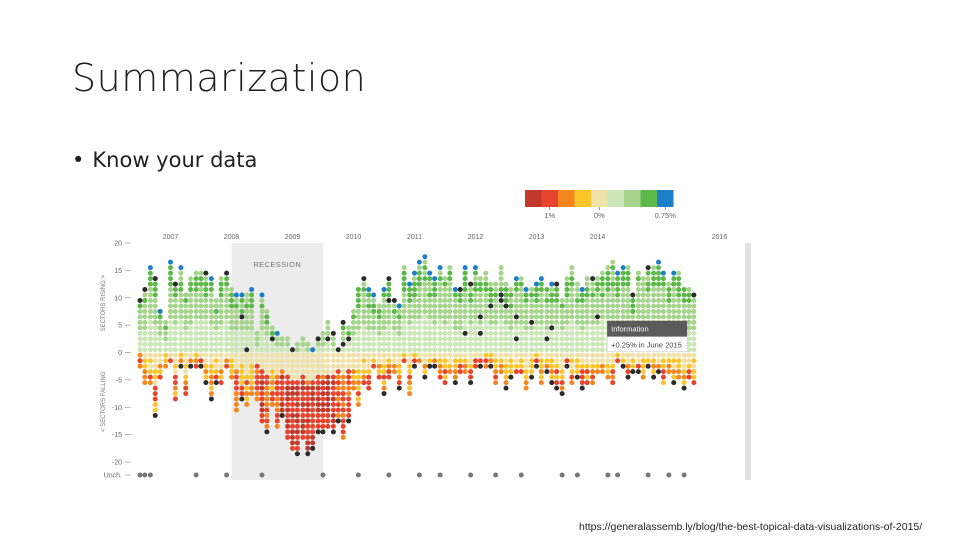 This screenshot has height=540, width=960. What do you see at coordinates (119, 380) in the screenshot?
I see `y-tick-label: -5` at bounding box center [119, 380].